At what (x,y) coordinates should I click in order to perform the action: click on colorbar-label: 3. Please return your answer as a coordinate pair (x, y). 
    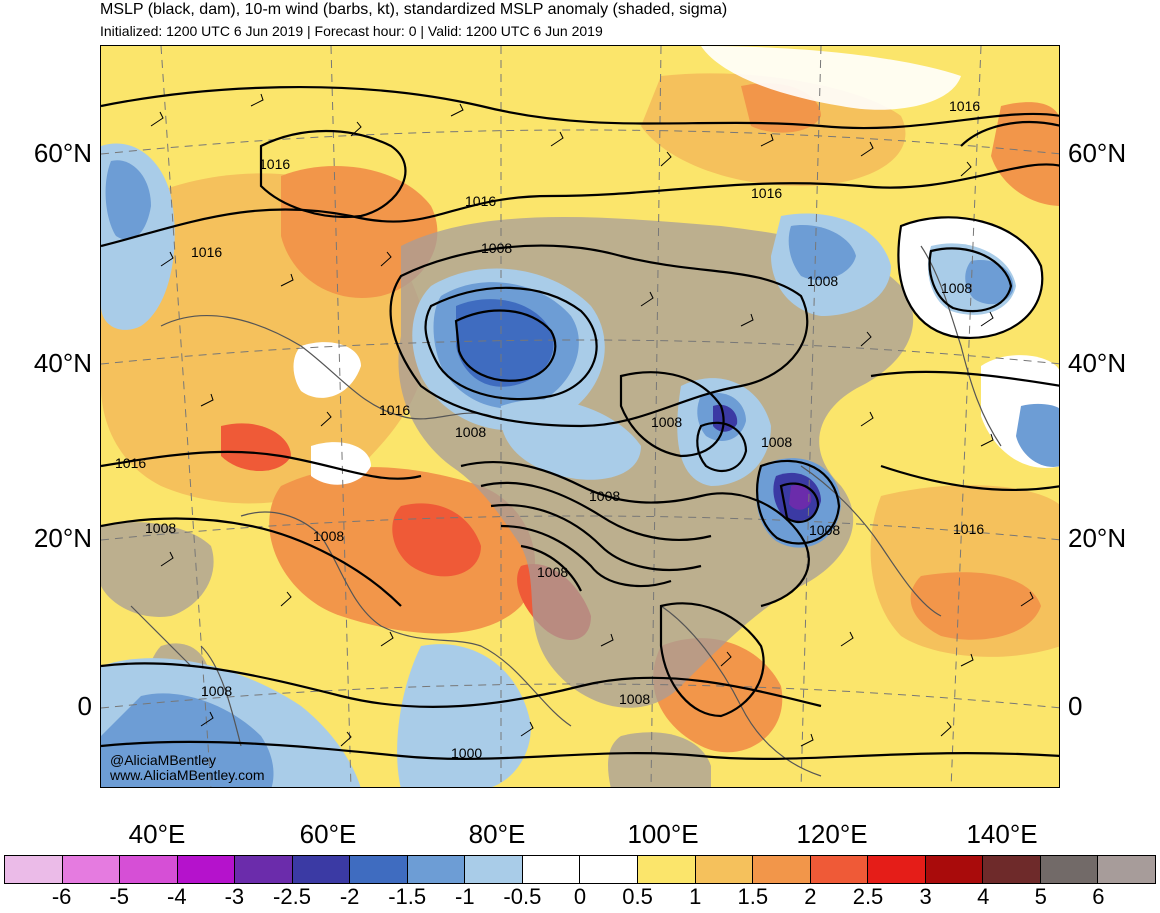
    Looking at the image, I should click on (925, 896).